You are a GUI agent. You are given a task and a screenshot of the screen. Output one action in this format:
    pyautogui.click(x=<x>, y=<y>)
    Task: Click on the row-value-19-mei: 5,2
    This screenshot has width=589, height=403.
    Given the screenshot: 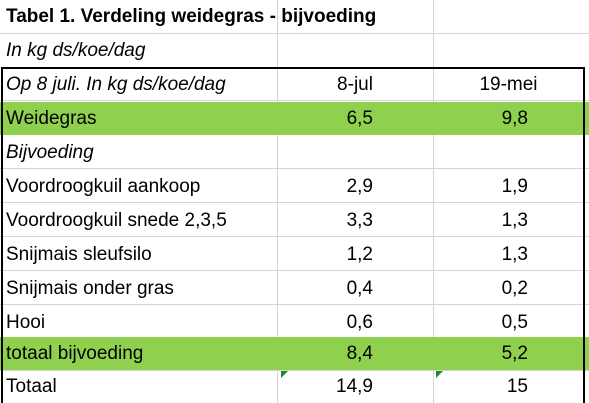 What is the action you would take?
    pyautogui.click(x=514, y=353)
    